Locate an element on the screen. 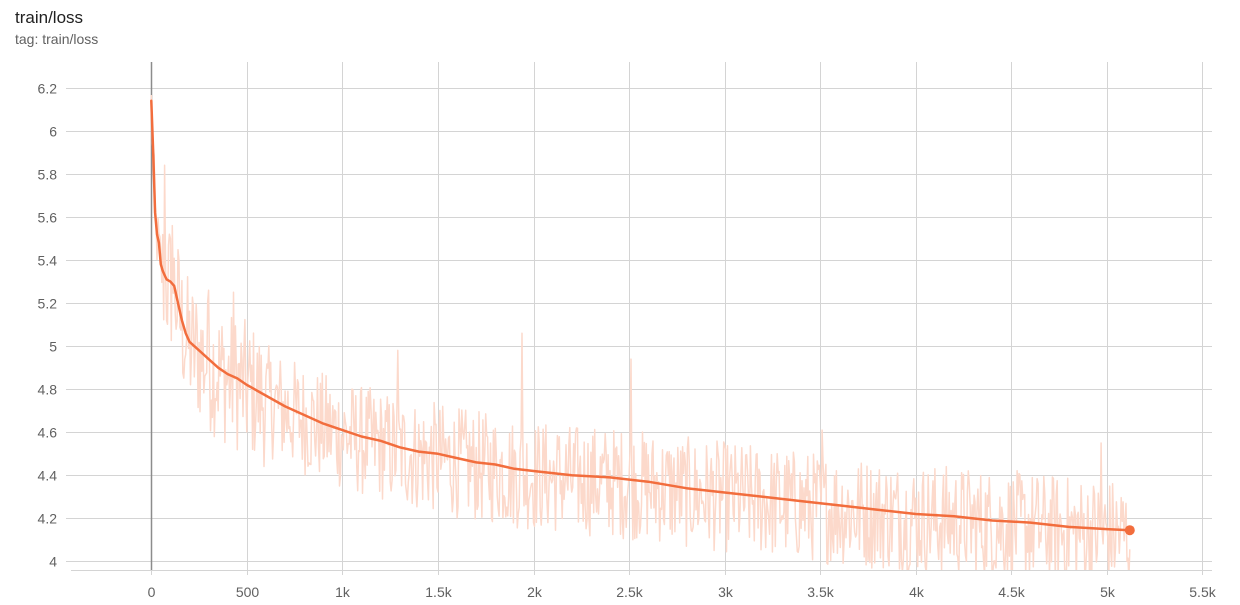 The width and height of the screenshot is (1240, 605). y-tick-label: 5.4 is located at coordinates (48, 261).